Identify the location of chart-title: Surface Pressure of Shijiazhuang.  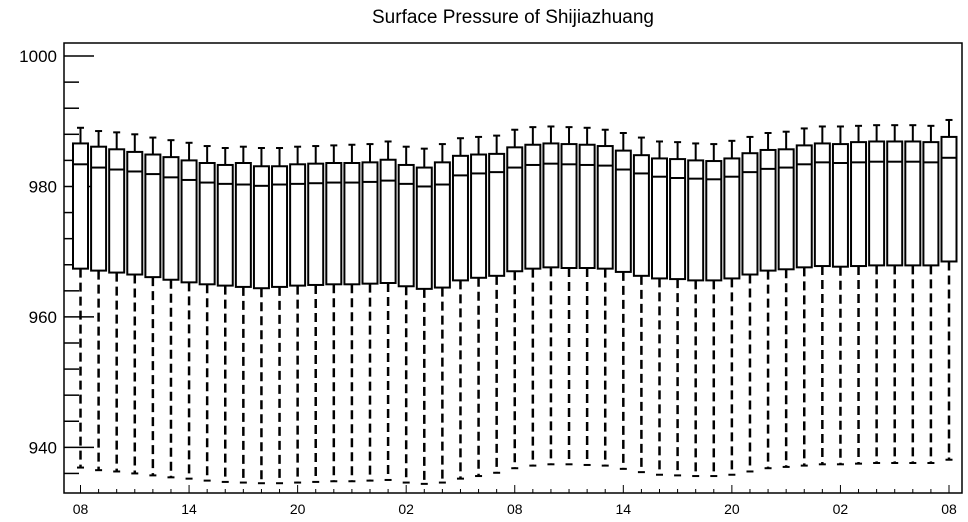
(513, 17).